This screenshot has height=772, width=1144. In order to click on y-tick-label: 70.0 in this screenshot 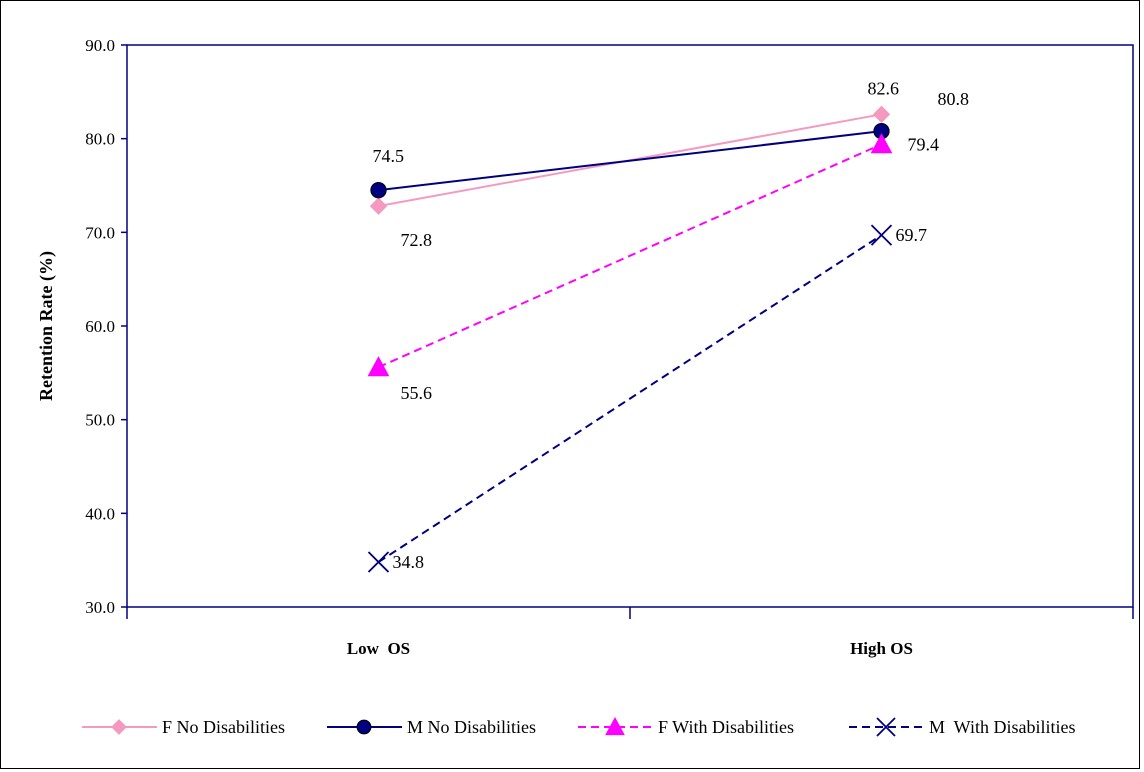, I will do `click(100, 232)`.